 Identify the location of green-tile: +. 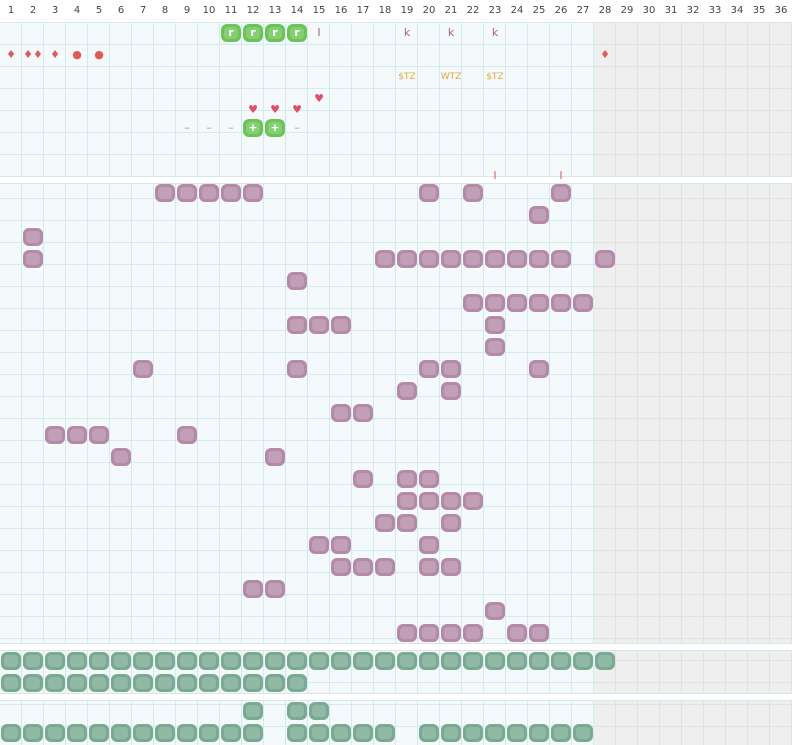
(253, 127).